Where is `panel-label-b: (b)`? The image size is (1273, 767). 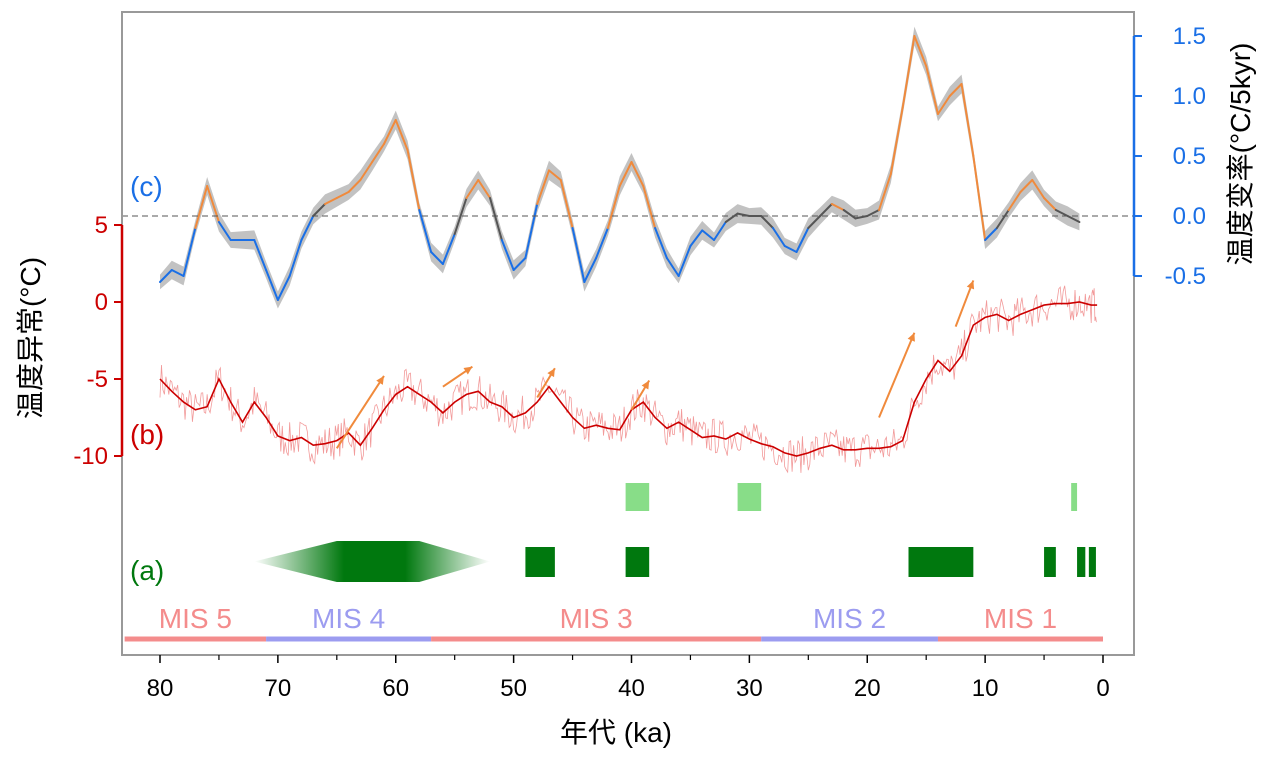 panel-label-b: (b) is located at coordinates (147, 434).